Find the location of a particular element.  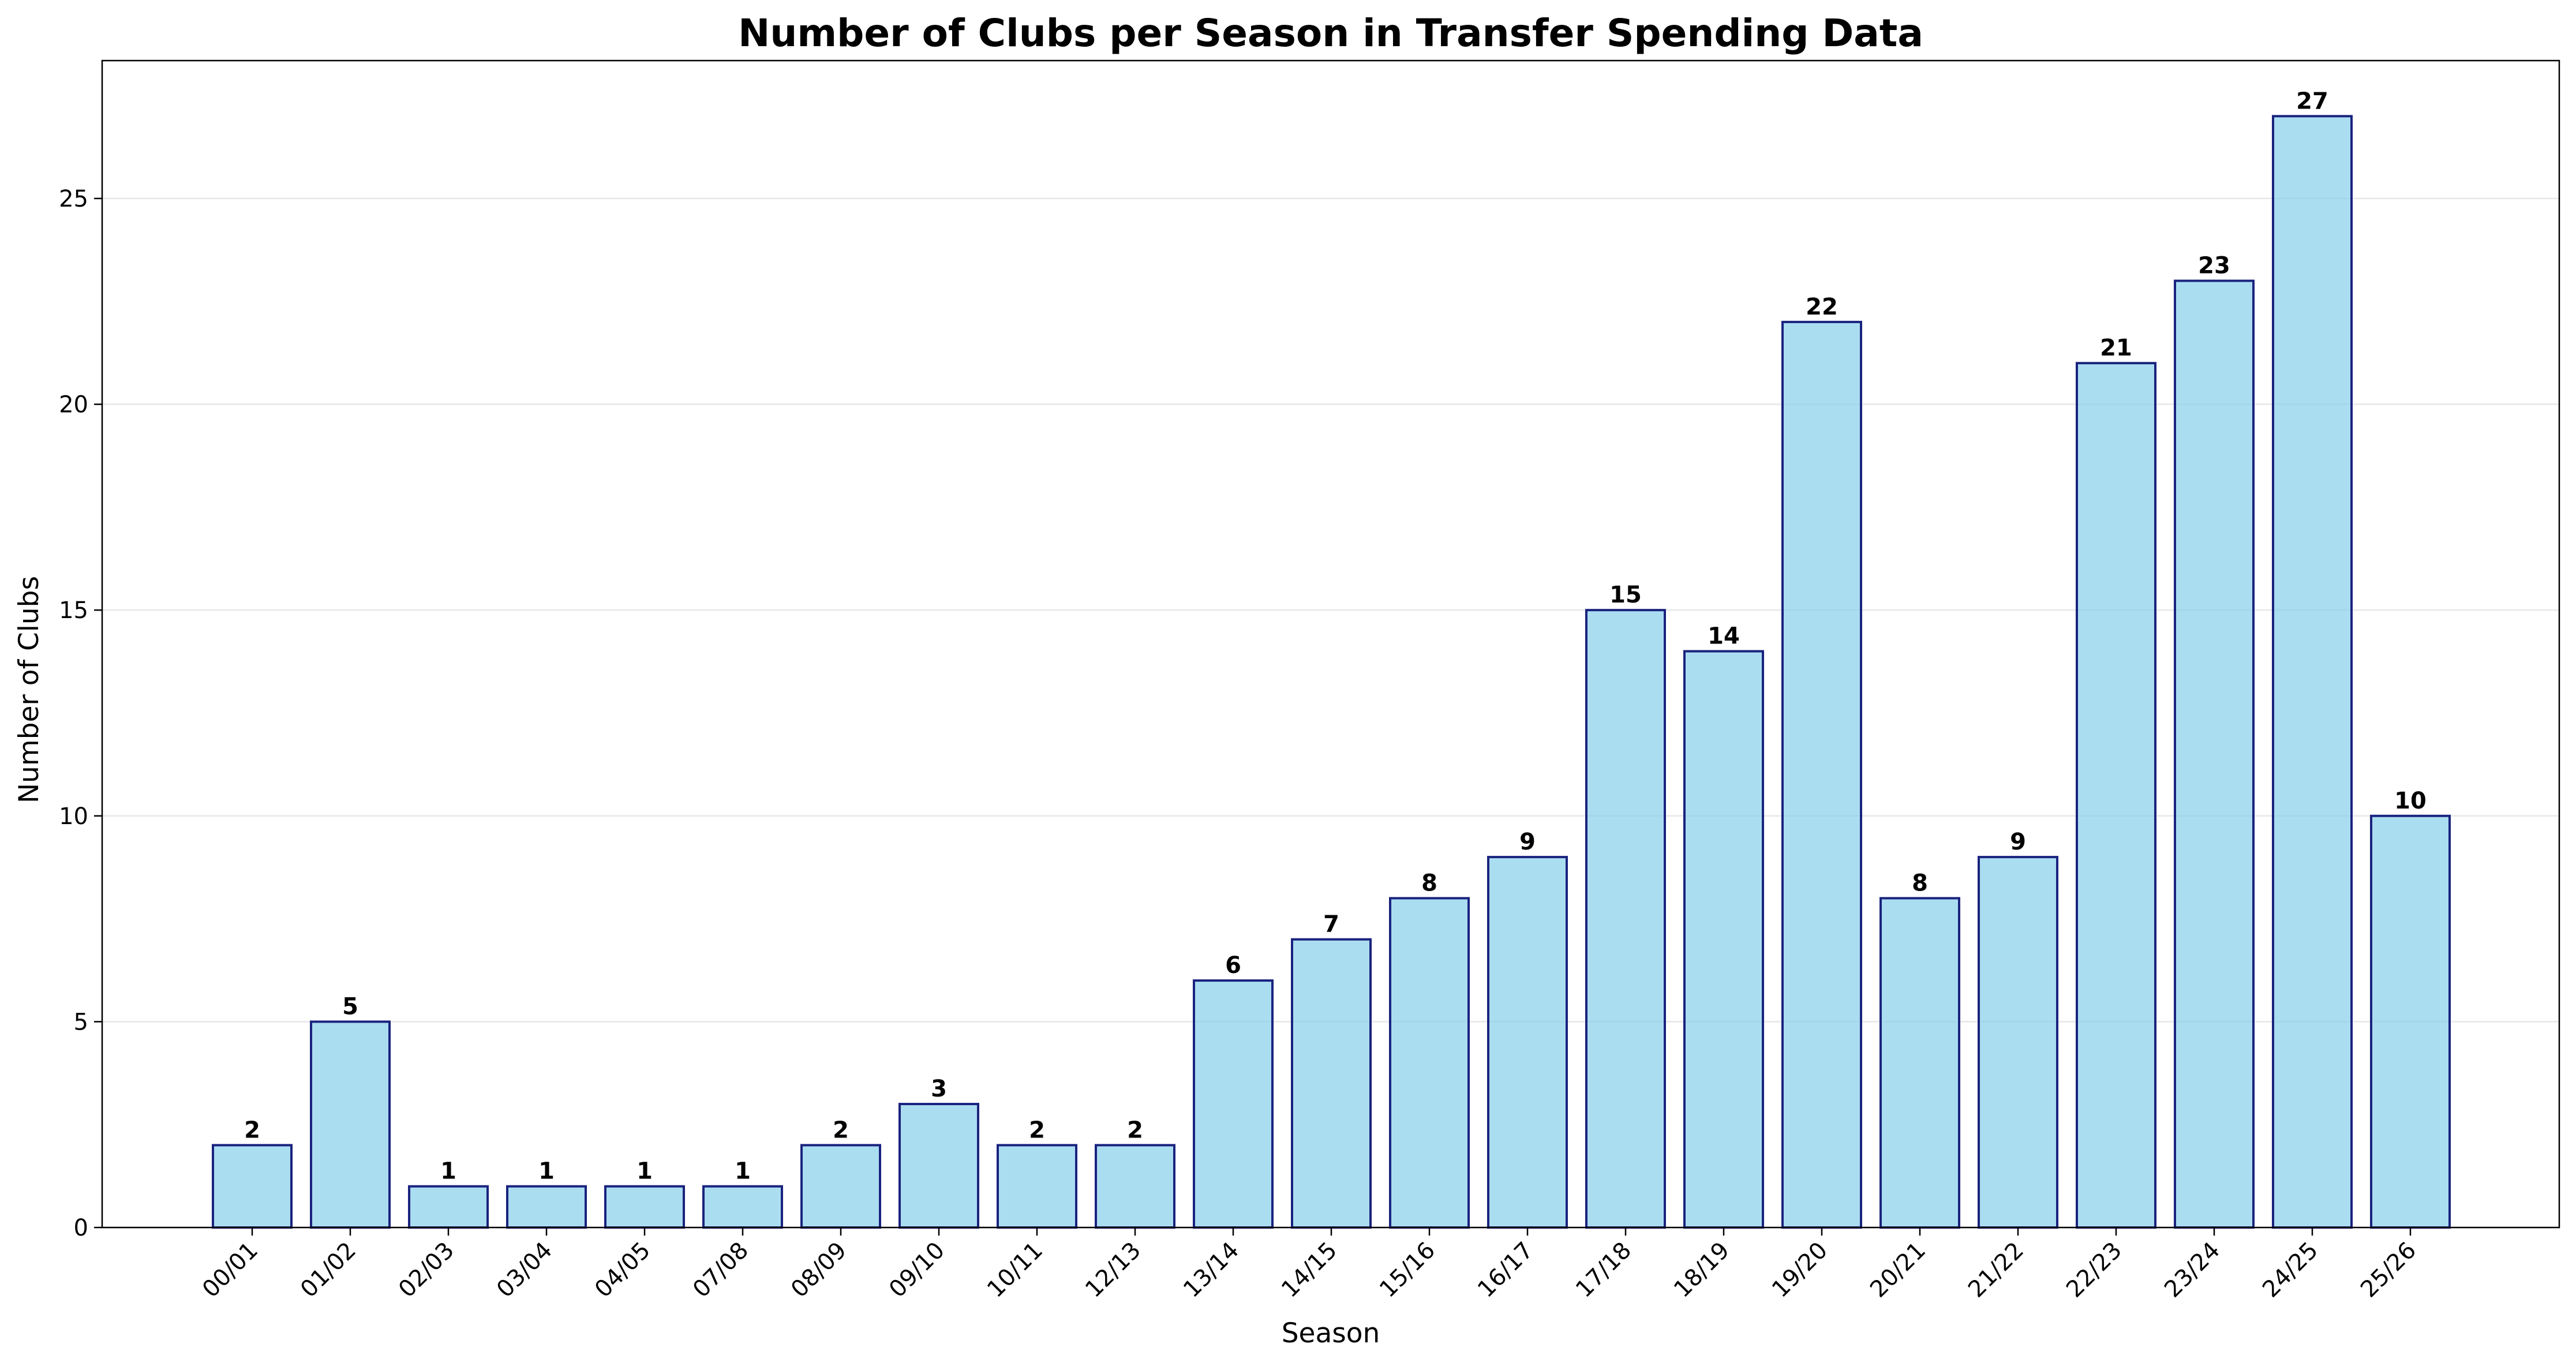

x-tick-label-21-22: 21/22 is located at coordinates (1996, 1270).